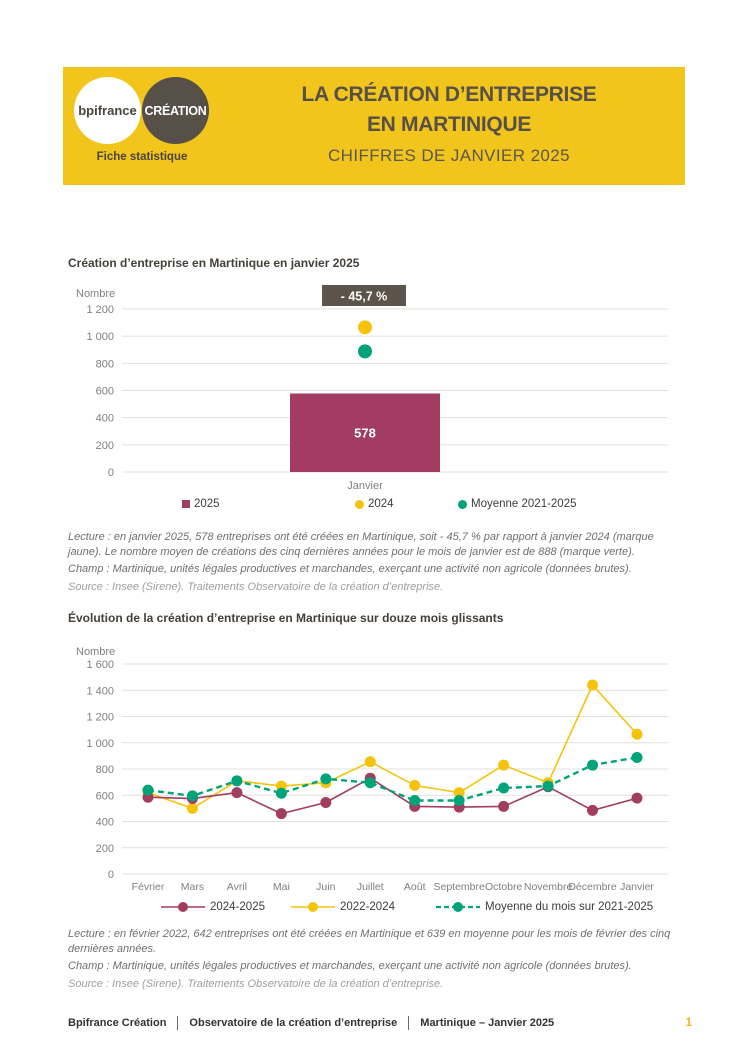 The height and width of the screenshot is (1061, 750). I want to click on x-tick-label: Février, so click(148, 887).